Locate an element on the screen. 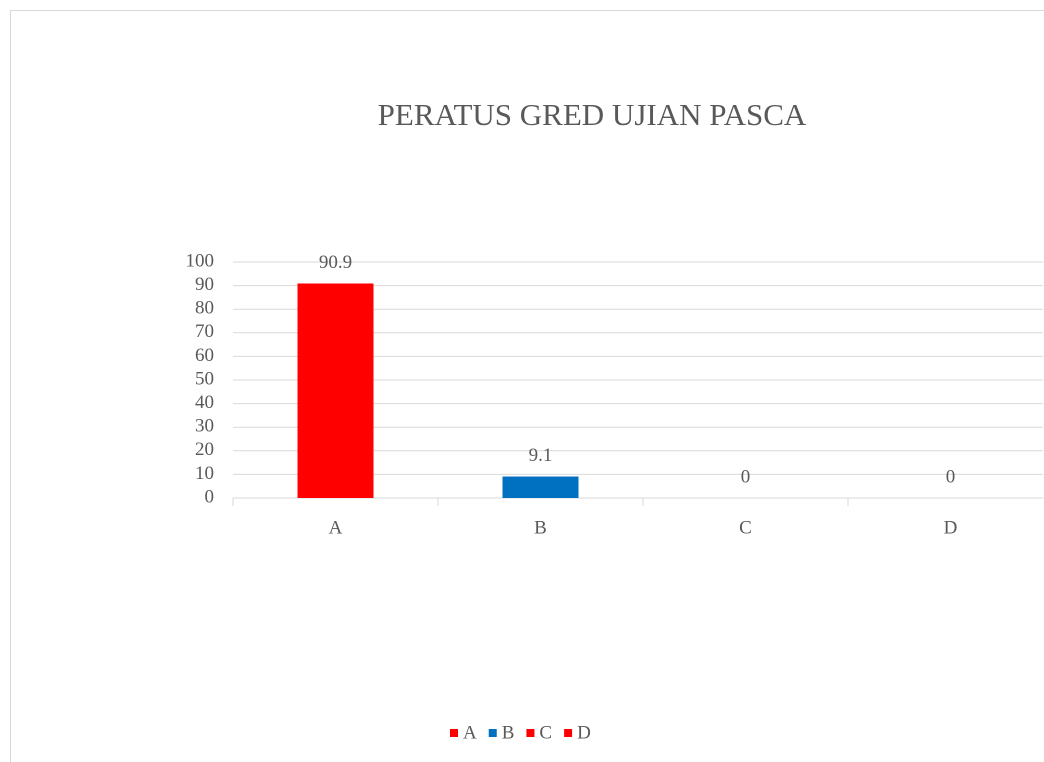  y-tick-label: 90 is located at coordinates (204, 284).